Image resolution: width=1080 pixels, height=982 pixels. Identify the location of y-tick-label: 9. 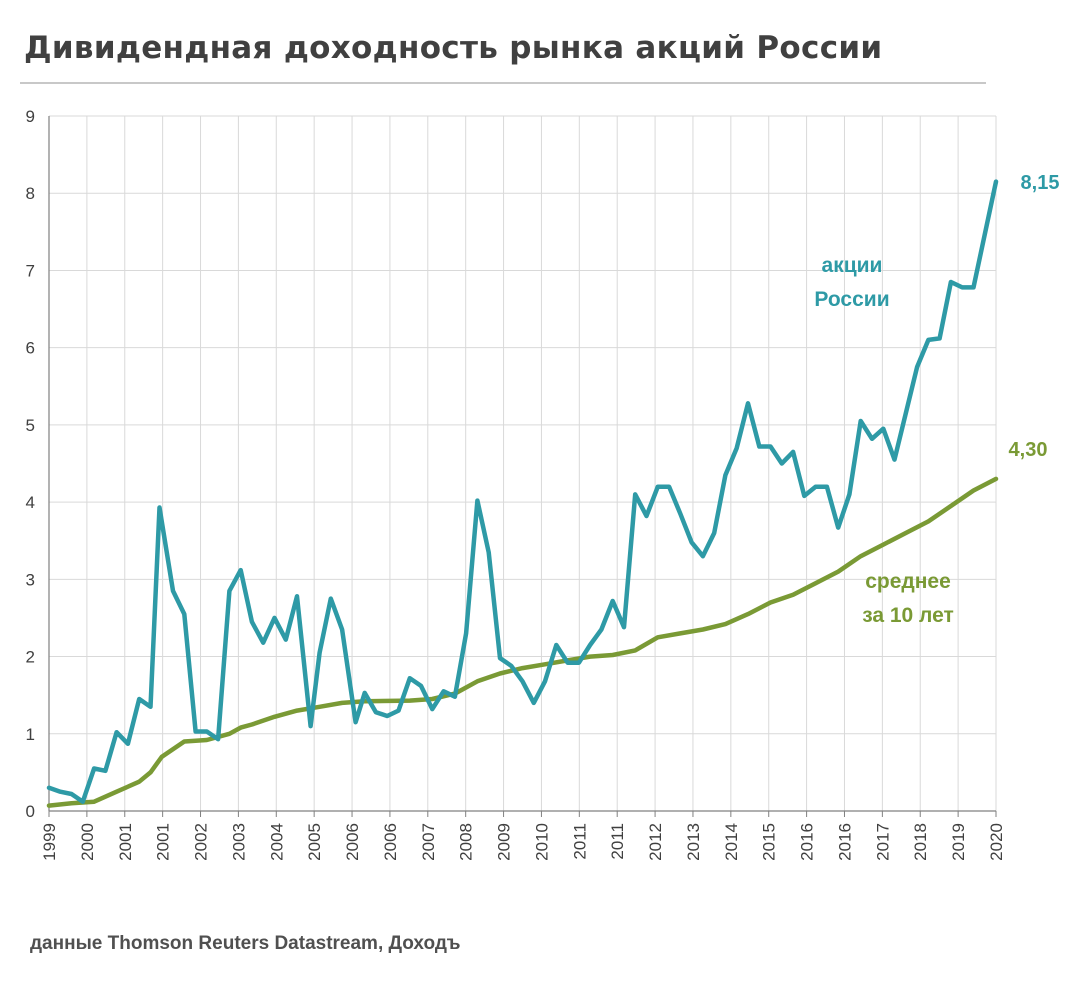
(30, 116).